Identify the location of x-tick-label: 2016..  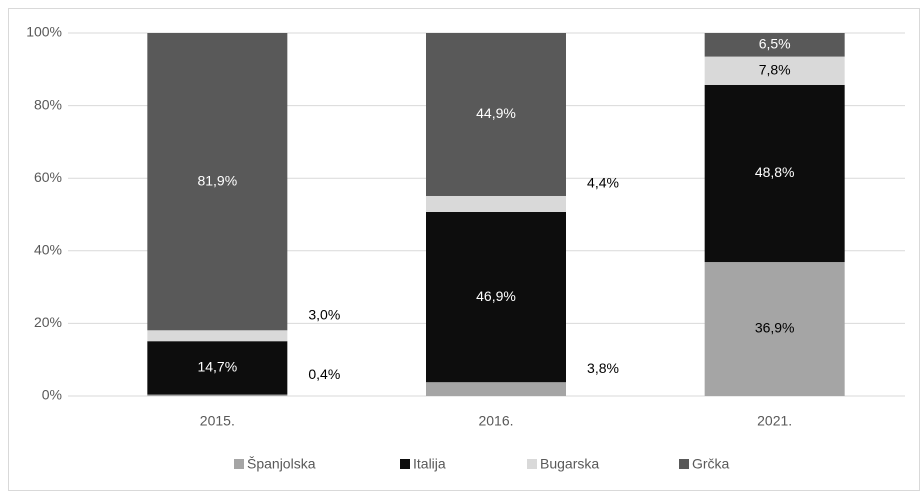
(495, 421).